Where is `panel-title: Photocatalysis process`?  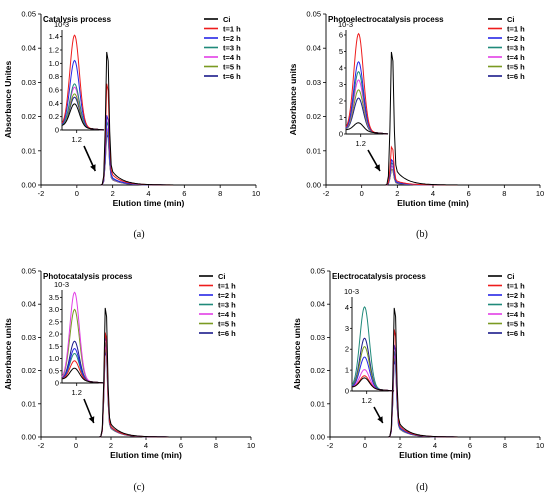 panel-title: Photocatalysis process is located at coordinates (88, 276).